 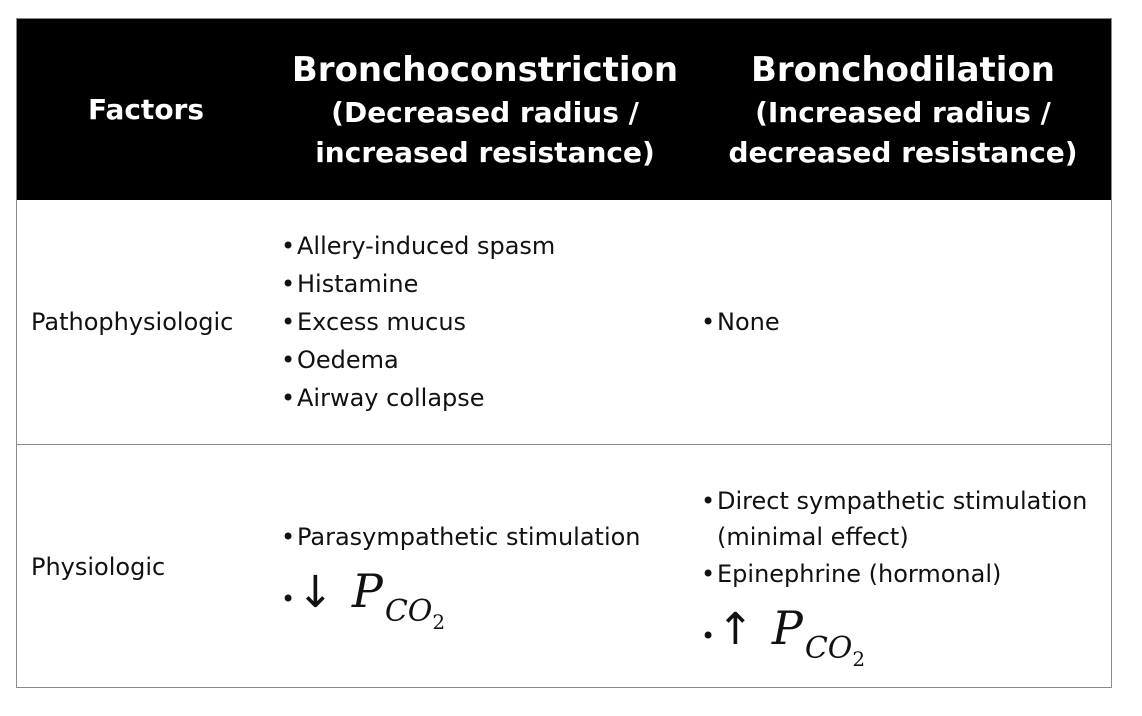 I want to click on header-constriction-sub-1: (Decreased radius /, so click(x=485, y=112).